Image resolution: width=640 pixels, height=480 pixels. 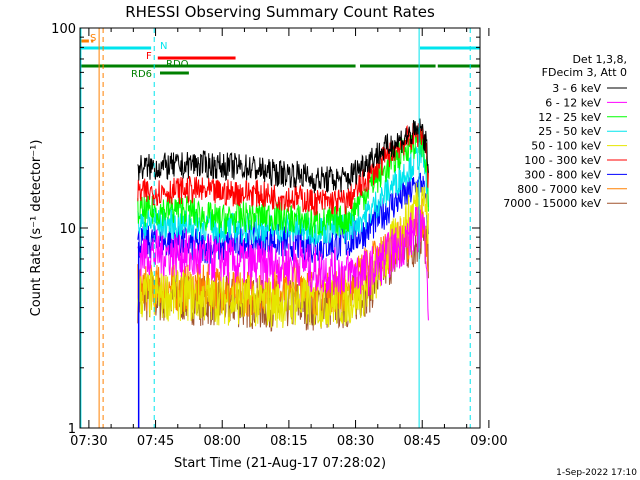 What do you see at coordinates (552, 203) in the screenshot?
I see `legend-label: 7000 - 15000 keV` at bounding box center [552, 203].